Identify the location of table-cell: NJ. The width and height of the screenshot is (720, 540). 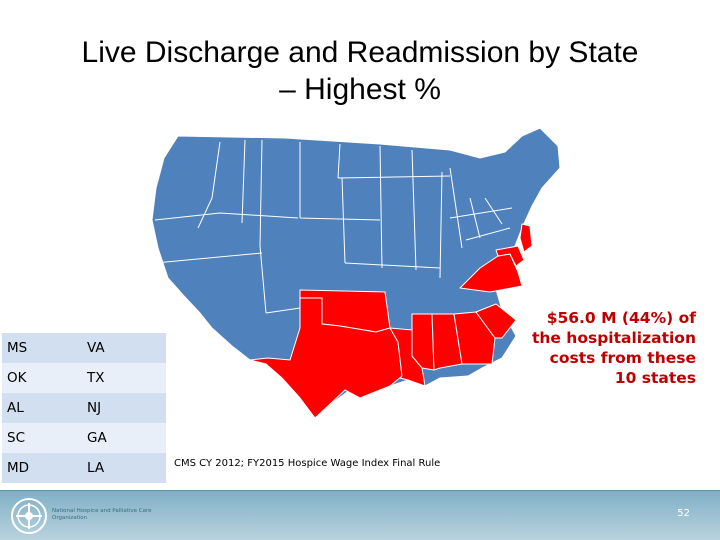
(124, 408).